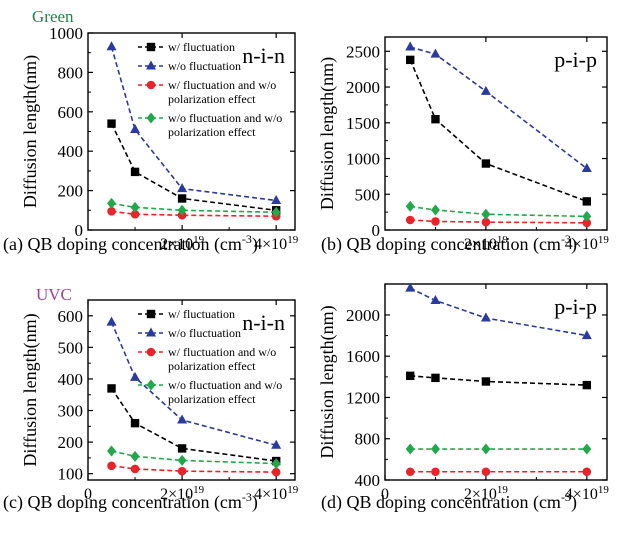  Describe the element at coordinates (71, 411) in the screenshot. I see `y-tick-label: 300` at that location.